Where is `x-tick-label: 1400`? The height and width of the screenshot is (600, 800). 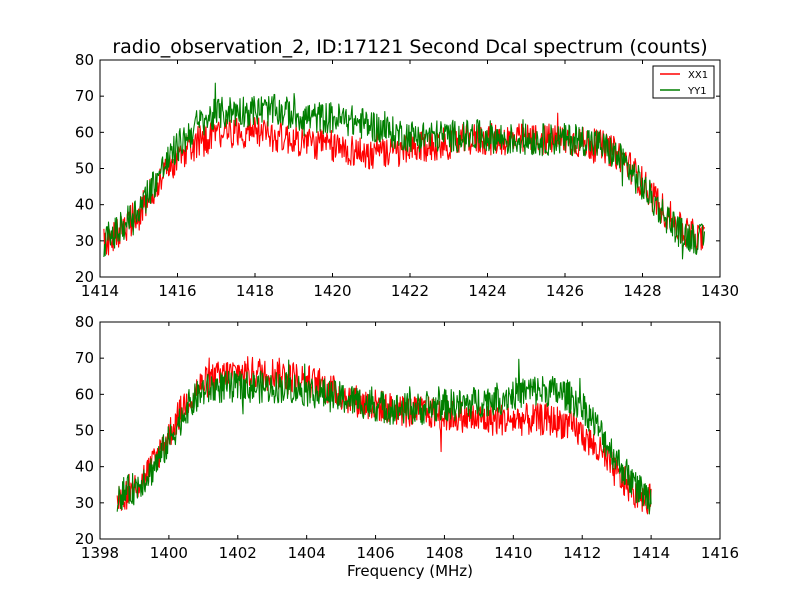
x-tick-label: 1400 is located at coordinates (169, 553).